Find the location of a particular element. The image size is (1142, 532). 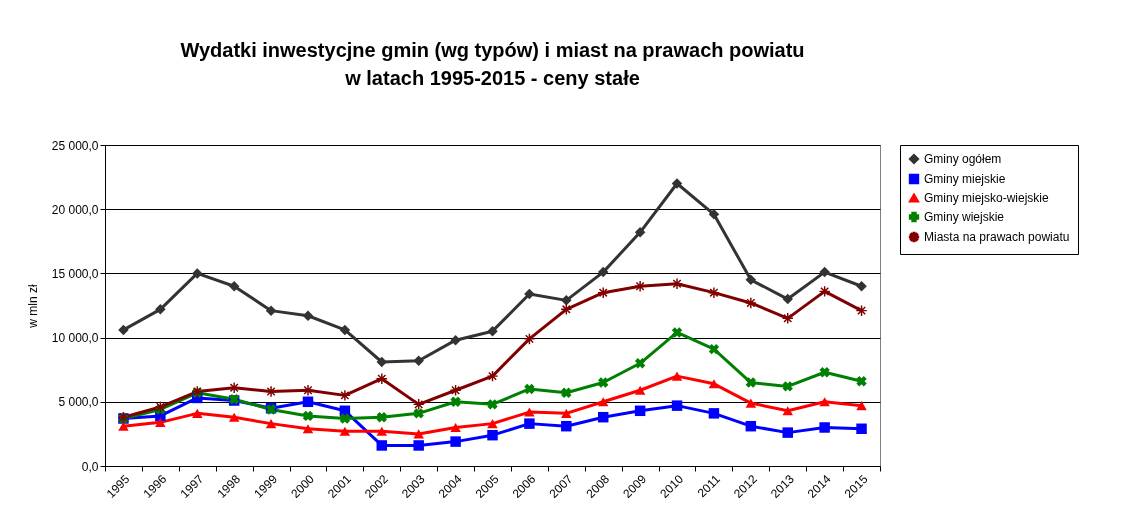

legend-label: Gminy wiejskie is located at coordinates (964, 217).